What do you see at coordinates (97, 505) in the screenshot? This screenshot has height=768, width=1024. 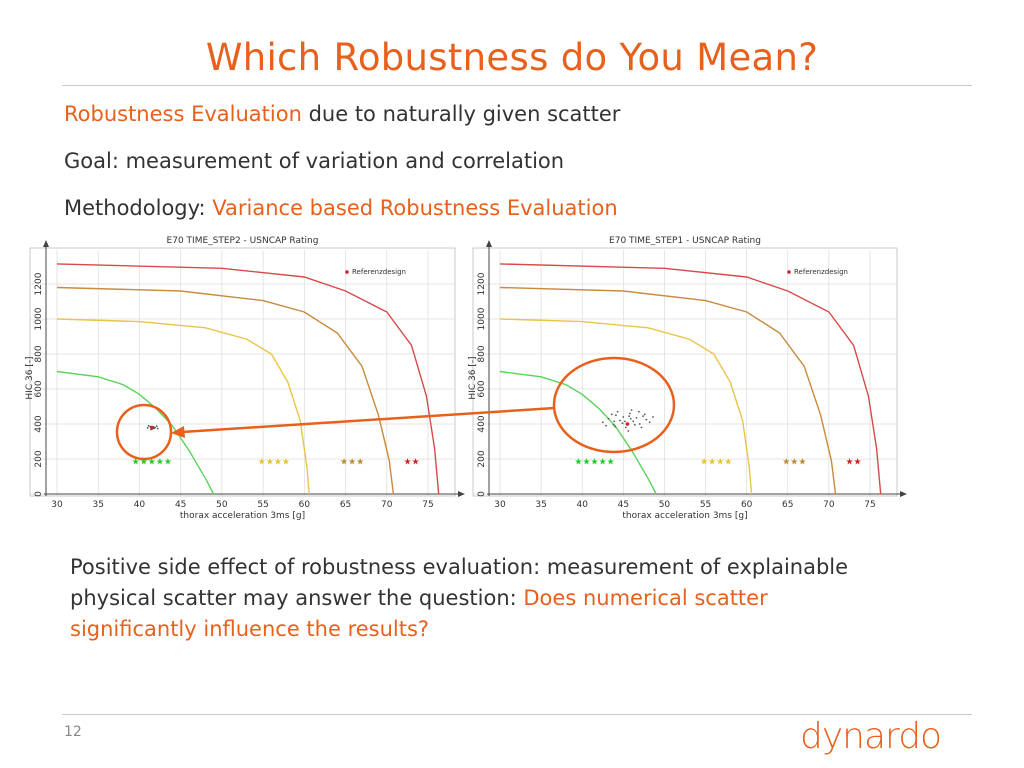 I see `x-tick-label: 35` at bounding box center [97, 505].